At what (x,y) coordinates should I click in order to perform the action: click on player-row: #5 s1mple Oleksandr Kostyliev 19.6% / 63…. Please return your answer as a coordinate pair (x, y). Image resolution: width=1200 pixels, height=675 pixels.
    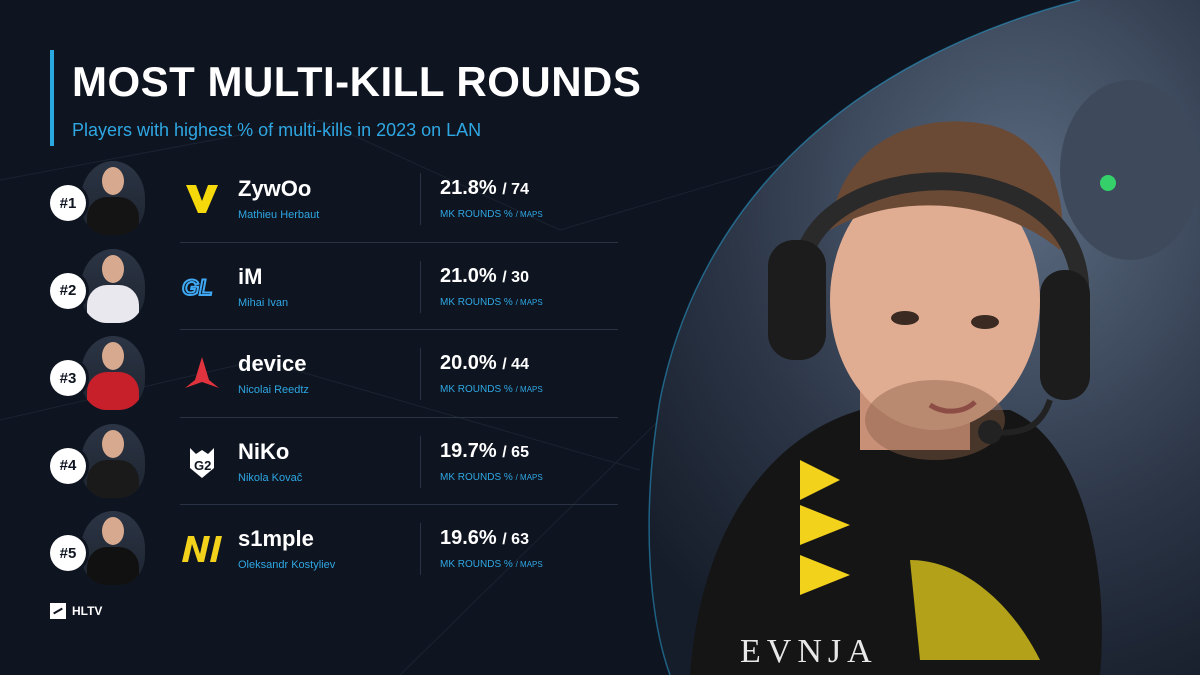
    Looking at the image, I should click on (338, 549).